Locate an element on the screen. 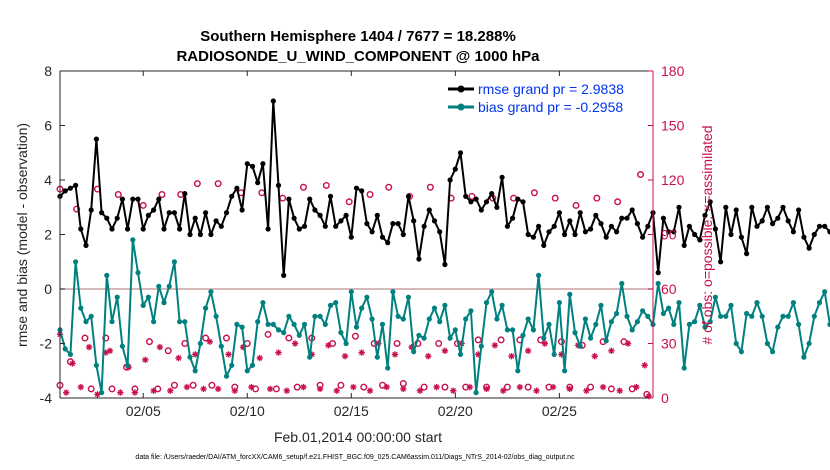  legend-bias-marker is located at coordinates (461, 107).